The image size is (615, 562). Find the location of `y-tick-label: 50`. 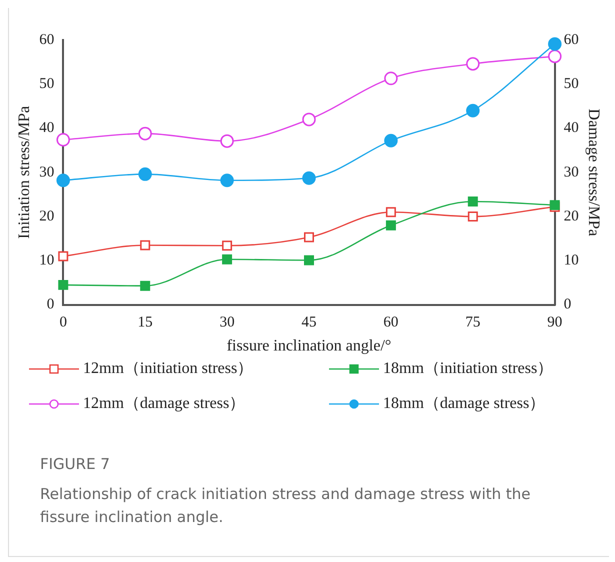

y-tick-label: 50 is located at coordinates (46, 84).